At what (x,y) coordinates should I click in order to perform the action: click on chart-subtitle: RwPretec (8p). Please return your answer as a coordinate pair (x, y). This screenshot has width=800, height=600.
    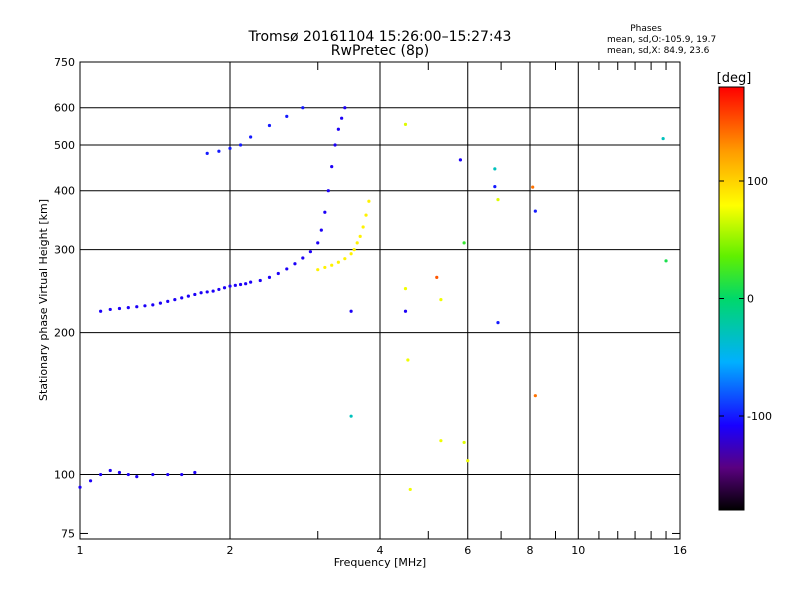
    Looking at the image, I should click on (380, 51).